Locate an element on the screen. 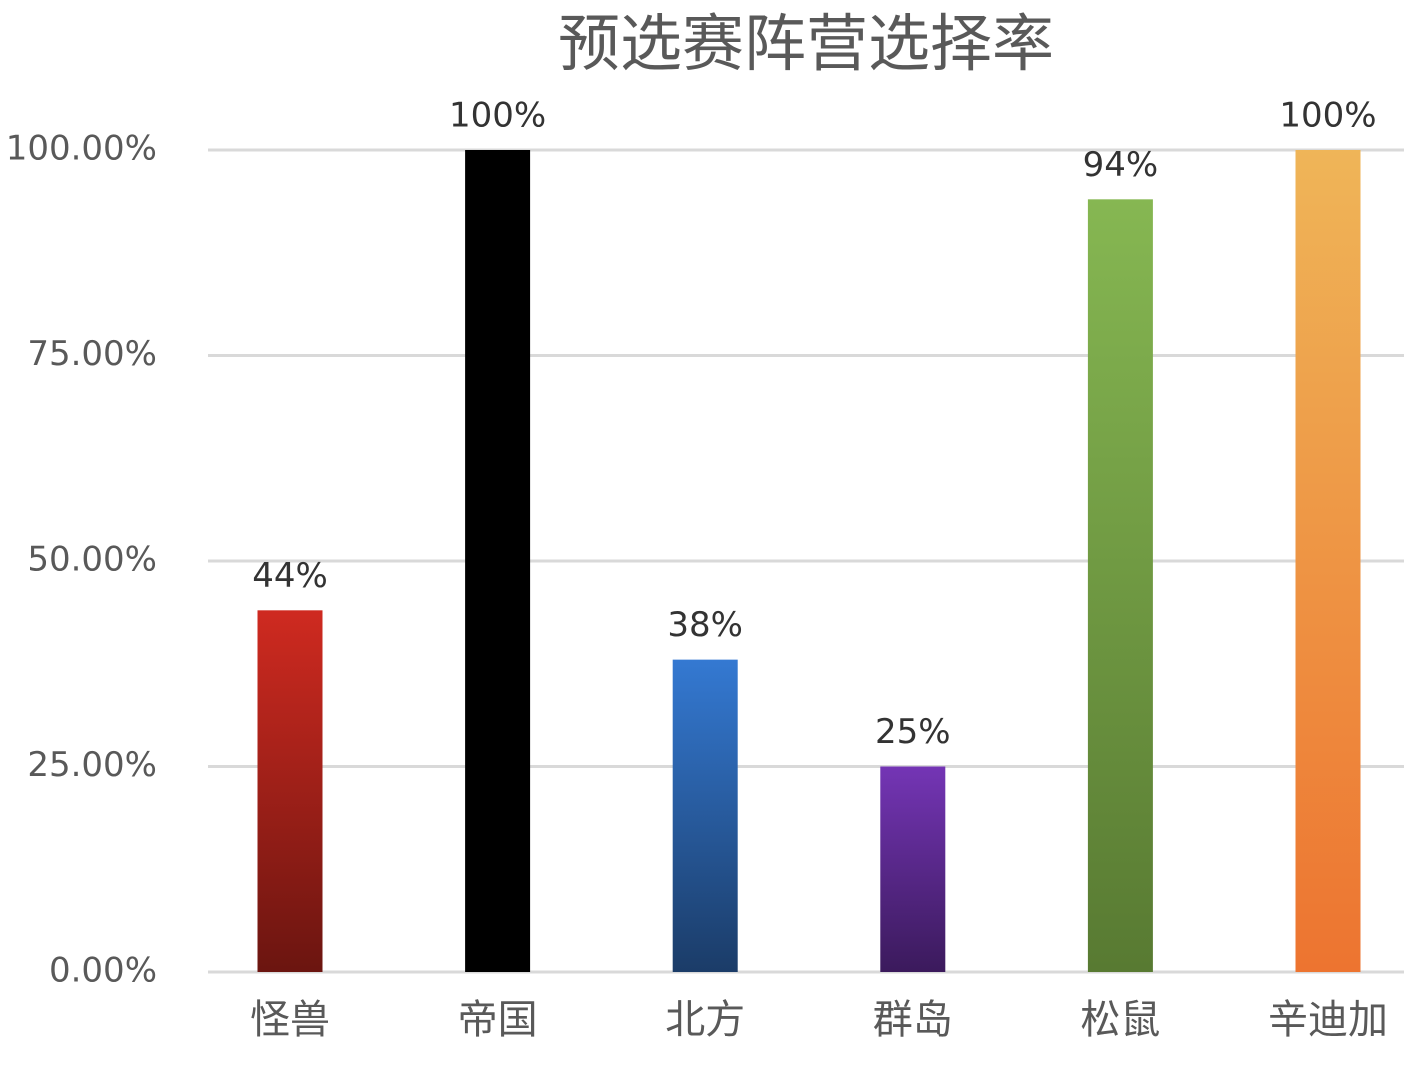 This screenshot has width=1404, height=1071. y-tick-label: 25.00% is located at coordinates (92, 765).